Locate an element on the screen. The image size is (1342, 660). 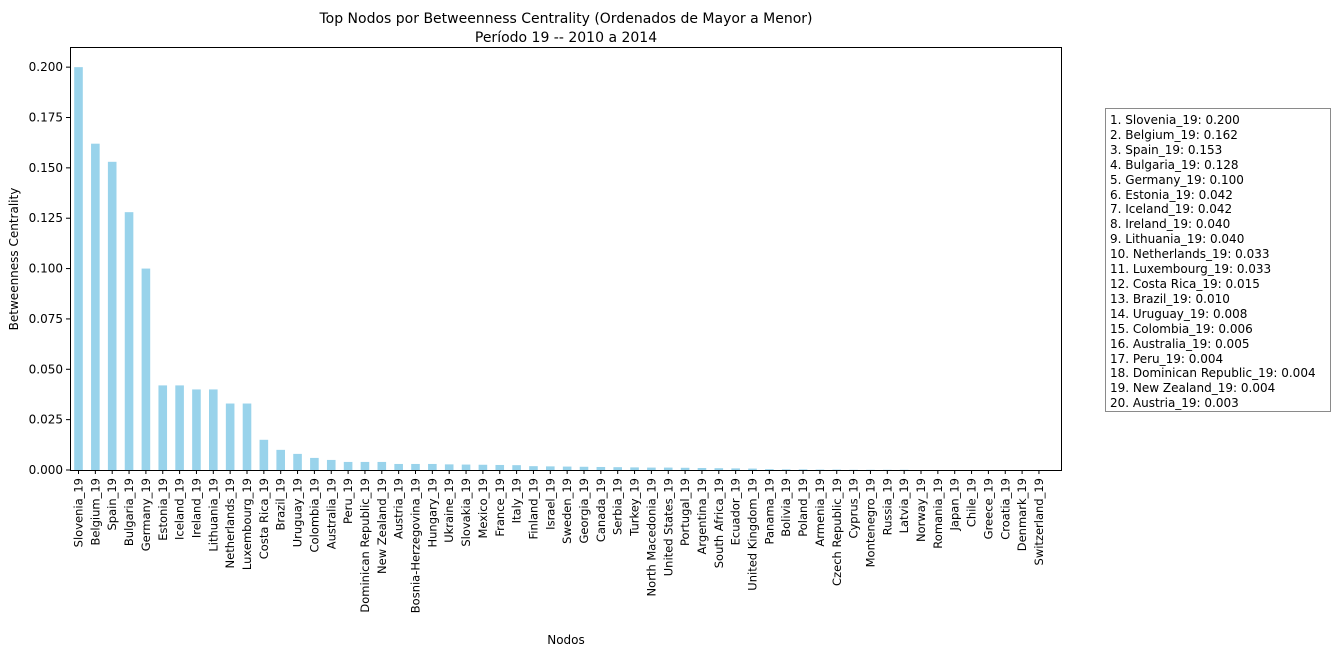
legend-entry: 5. Germany_19: 0.100 is located at coordinates (1177, 179).